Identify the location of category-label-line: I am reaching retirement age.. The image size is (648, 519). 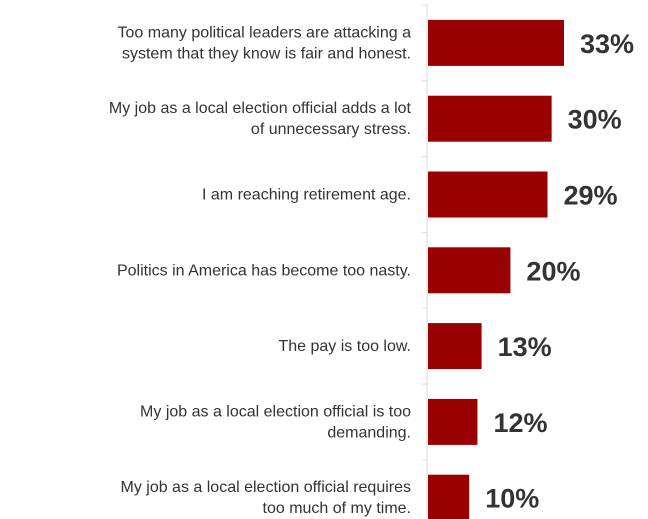
(306, 195).